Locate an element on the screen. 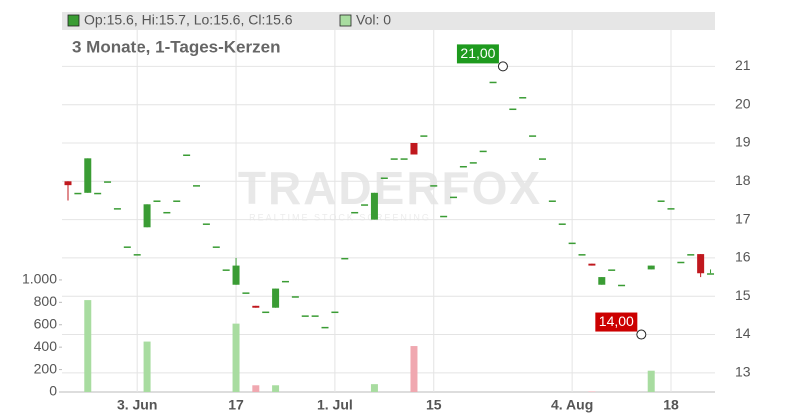  subtitle: 3 Monate, 1-Tages-Kerzen is located at coordinates (176, 46).